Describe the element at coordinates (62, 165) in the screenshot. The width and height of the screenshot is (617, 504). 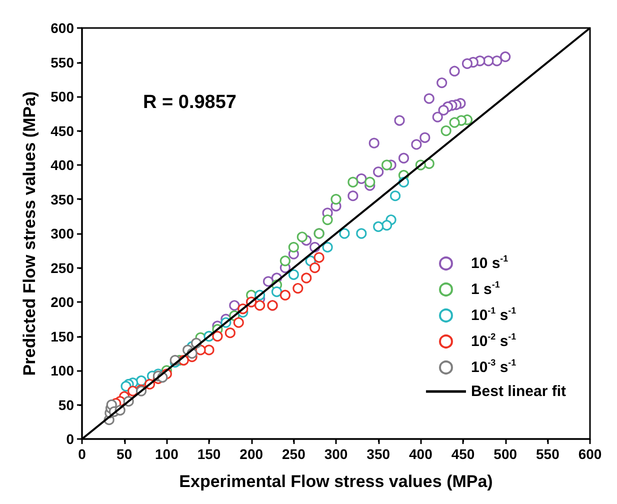
I see `y-tick-label: 400` at that location.